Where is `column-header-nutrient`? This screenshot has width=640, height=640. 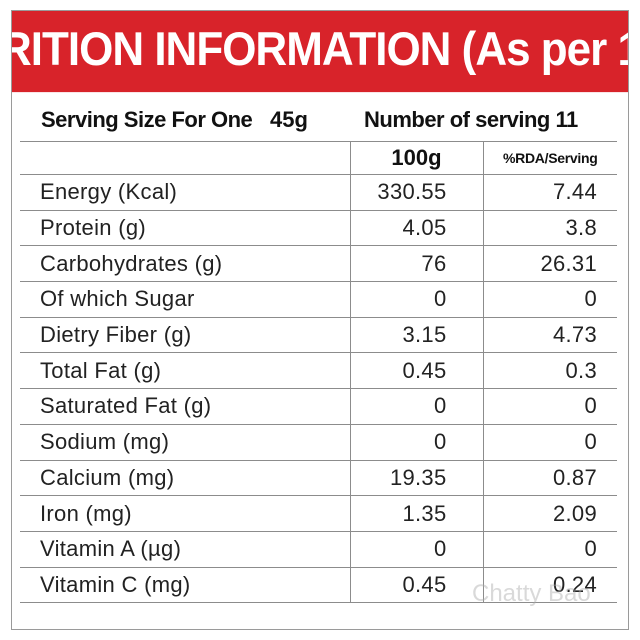 column-header-nutrient is located at coordinates (185, 158).